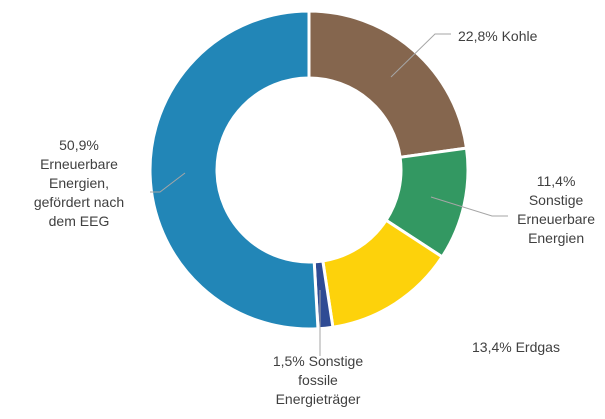 Image resolution: width=605 pixels, height=419 pixels. I want to click on data-label-sonstige-fossile: 1,5% Sonstige fossile Energieträger, so click(318, 380).